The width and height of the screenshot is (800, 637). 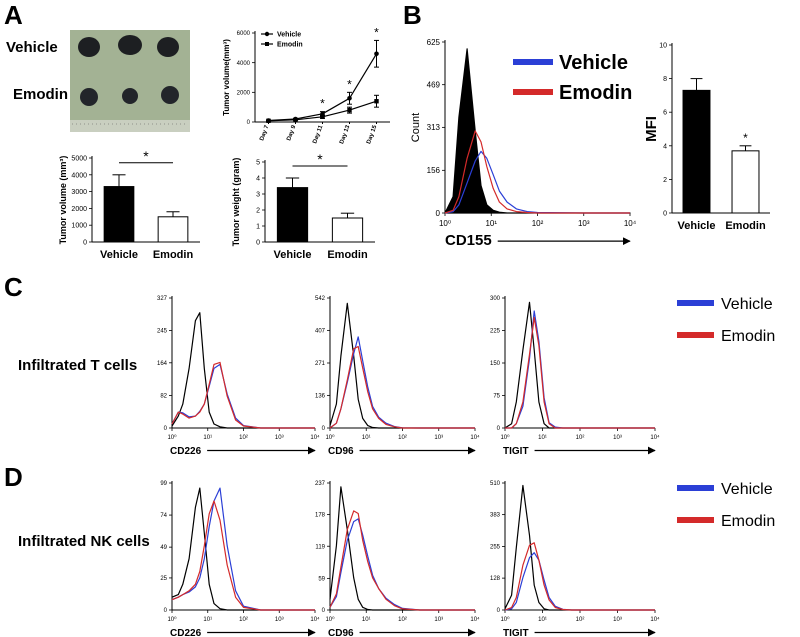 I want to click on photo-label: Emodin, so click(x=40, y=94).